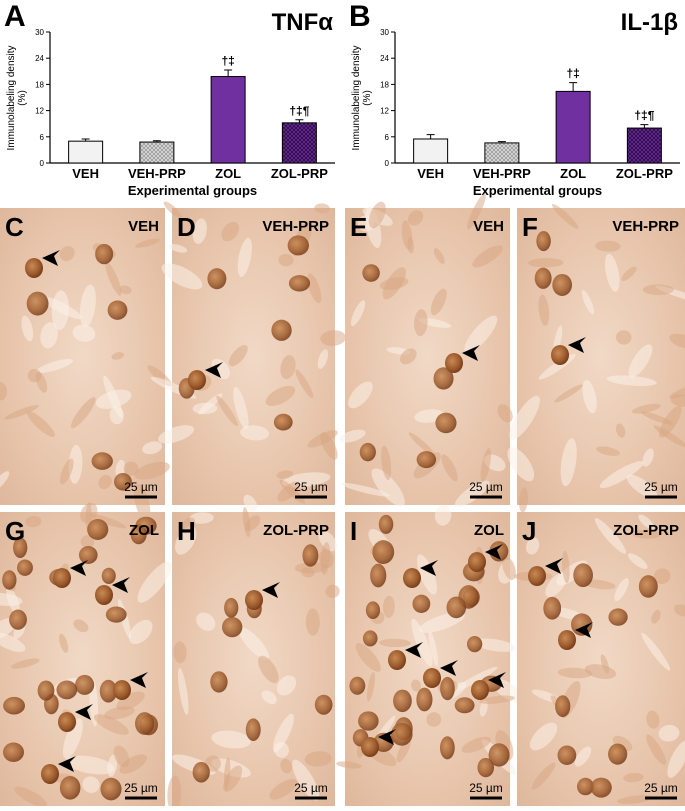 The image size is (685, 811). I want to click on panel-letter: I, so click(353, 531).